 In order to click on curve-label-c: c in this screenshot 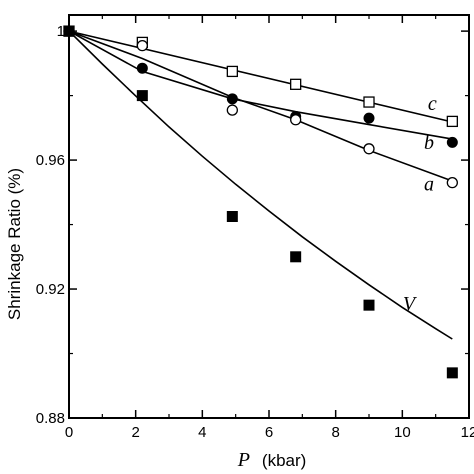, I will do `click(432, 104)`.